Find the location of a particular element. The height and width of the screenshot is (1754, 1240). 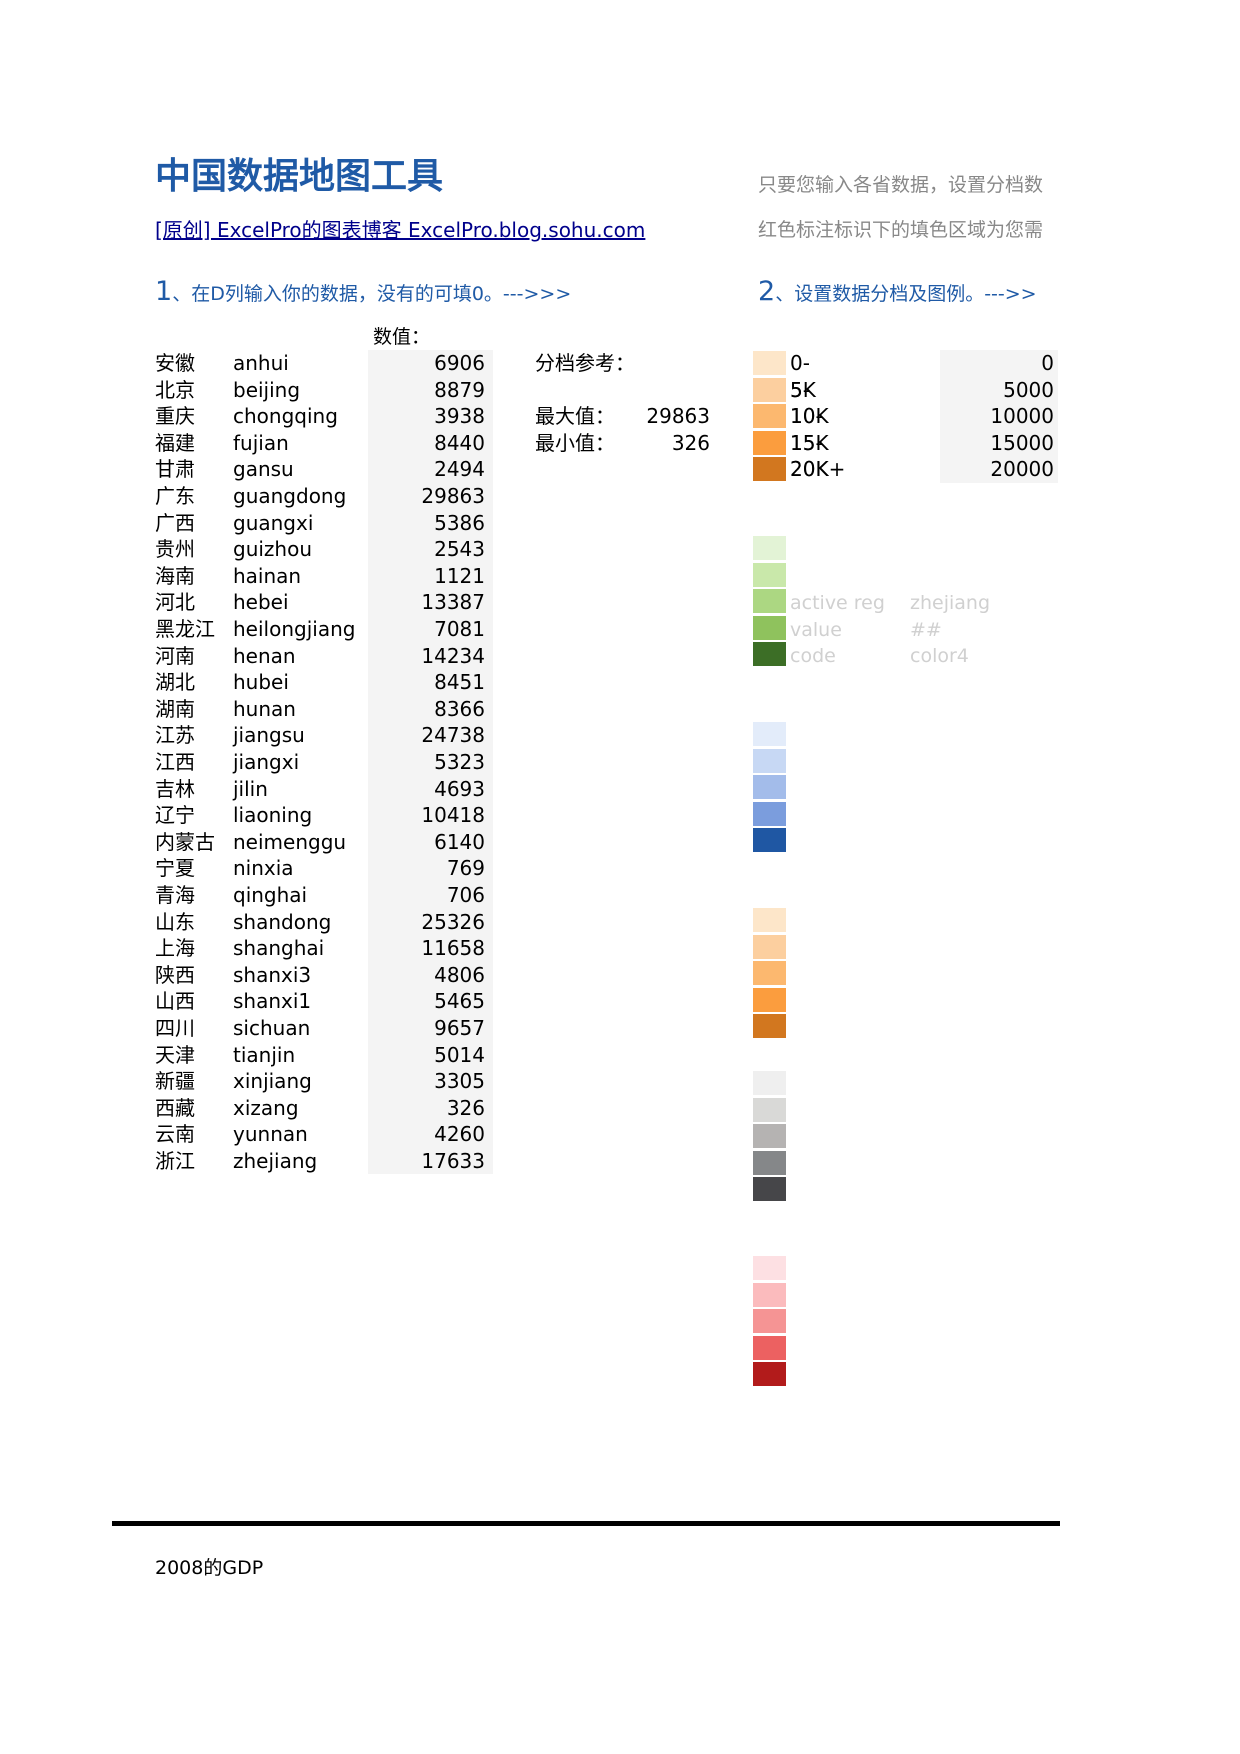

province-value: 13387 is located at coordinates (453, 602).